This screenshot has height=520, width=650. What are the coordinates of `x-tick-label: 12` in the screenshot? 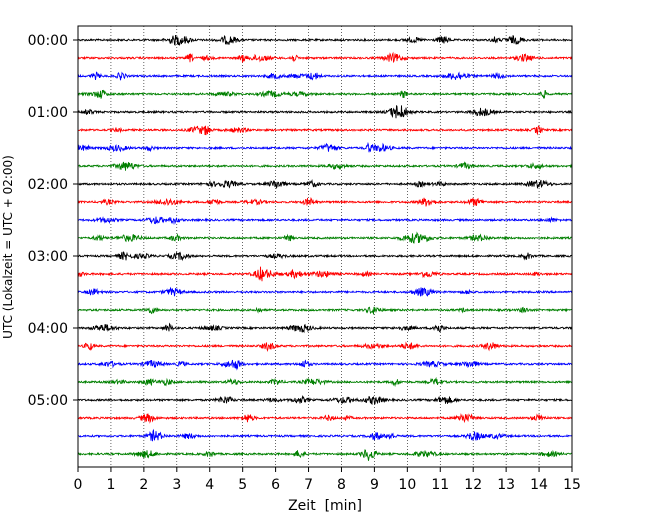 It's located at (473, 485).